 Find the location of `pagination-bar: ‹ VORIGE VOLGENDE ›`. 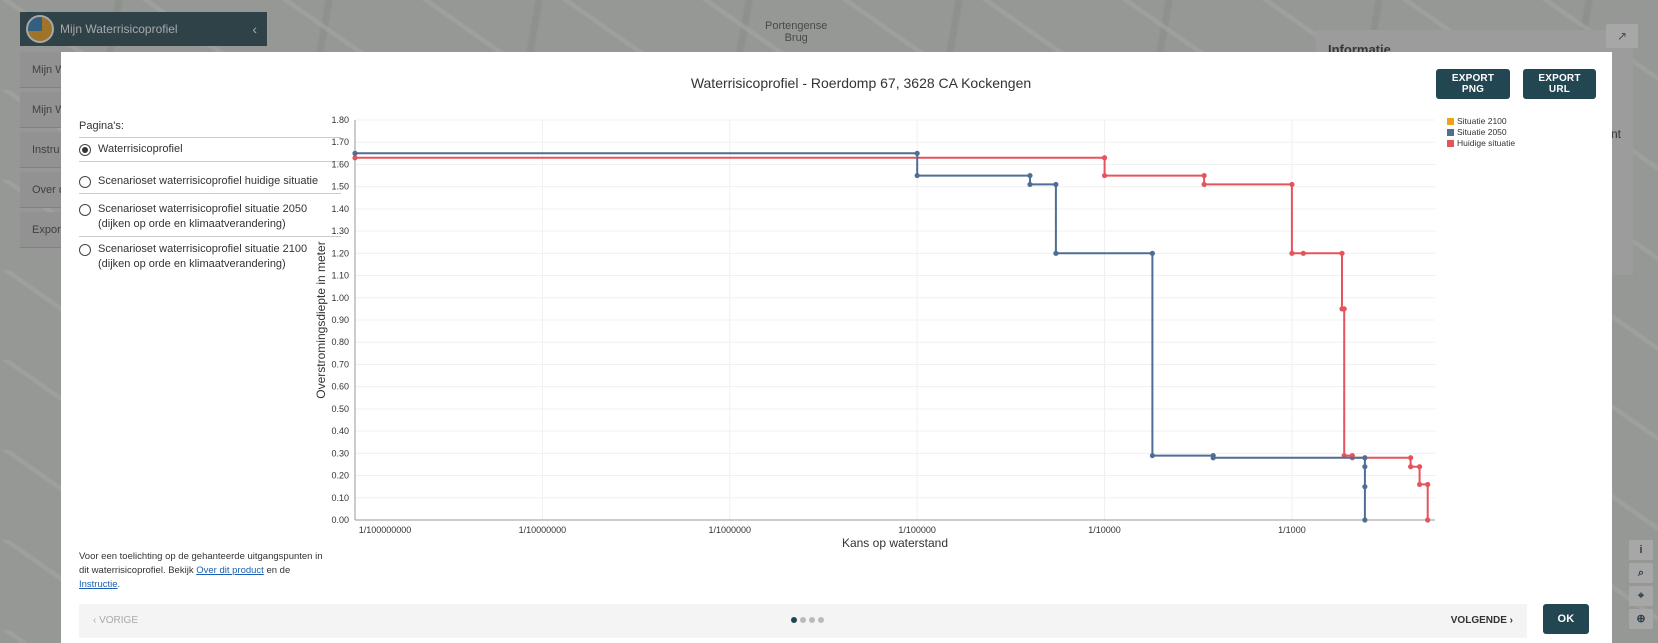

pagination-bar: ‹ VORIGE VOLGENDE › is located at coordinates (803, 621).